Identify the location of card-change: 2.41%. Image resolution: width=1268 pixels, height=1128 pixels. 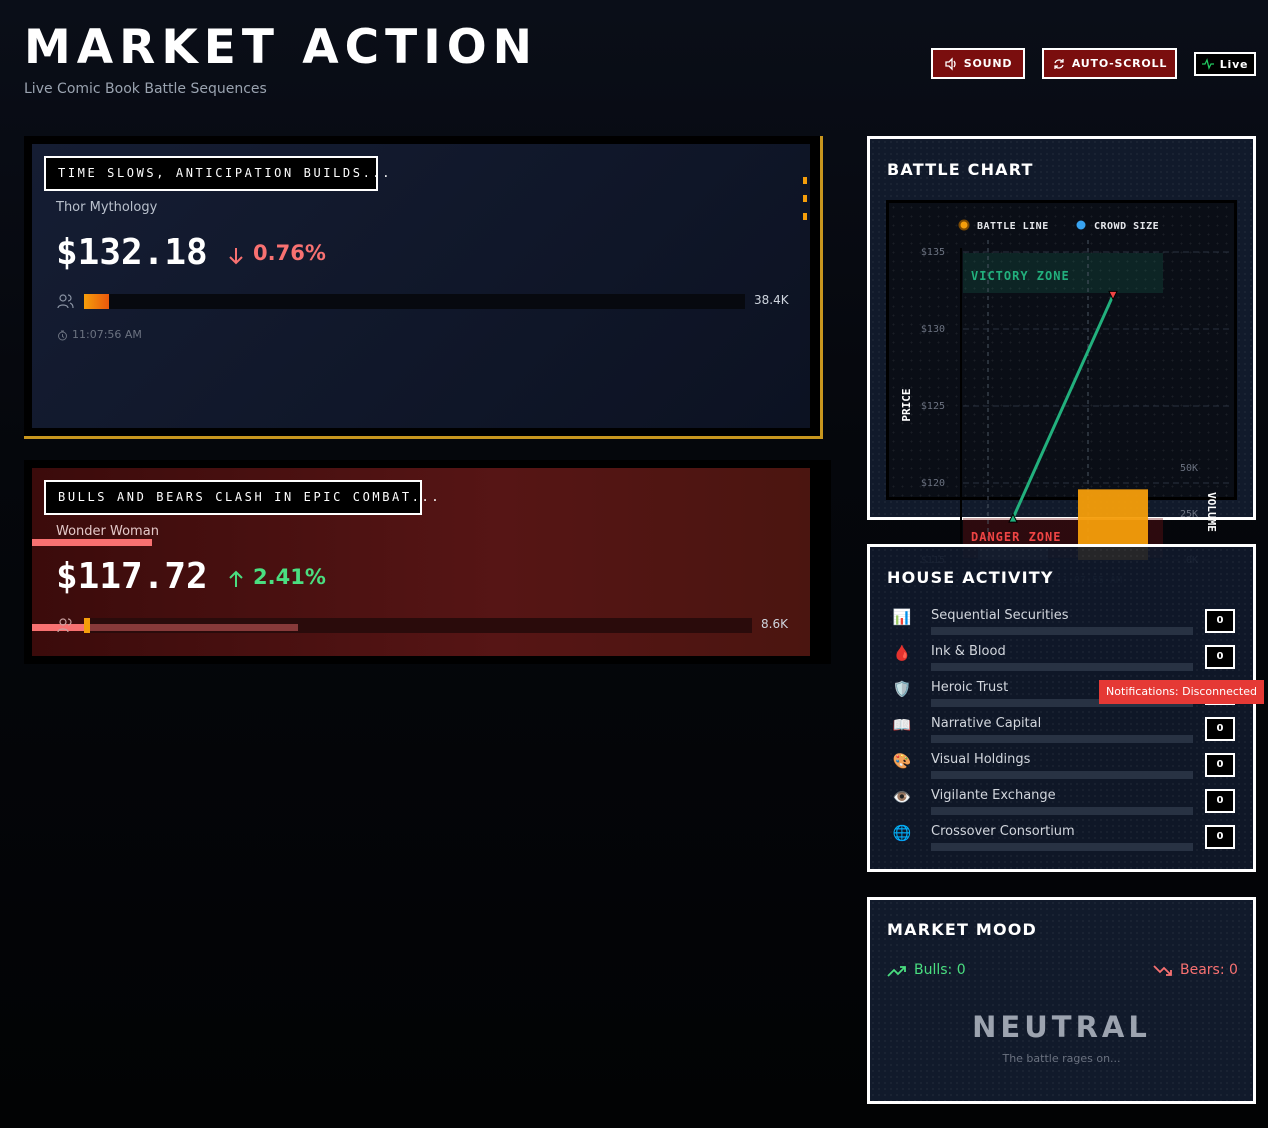
(289, 577).